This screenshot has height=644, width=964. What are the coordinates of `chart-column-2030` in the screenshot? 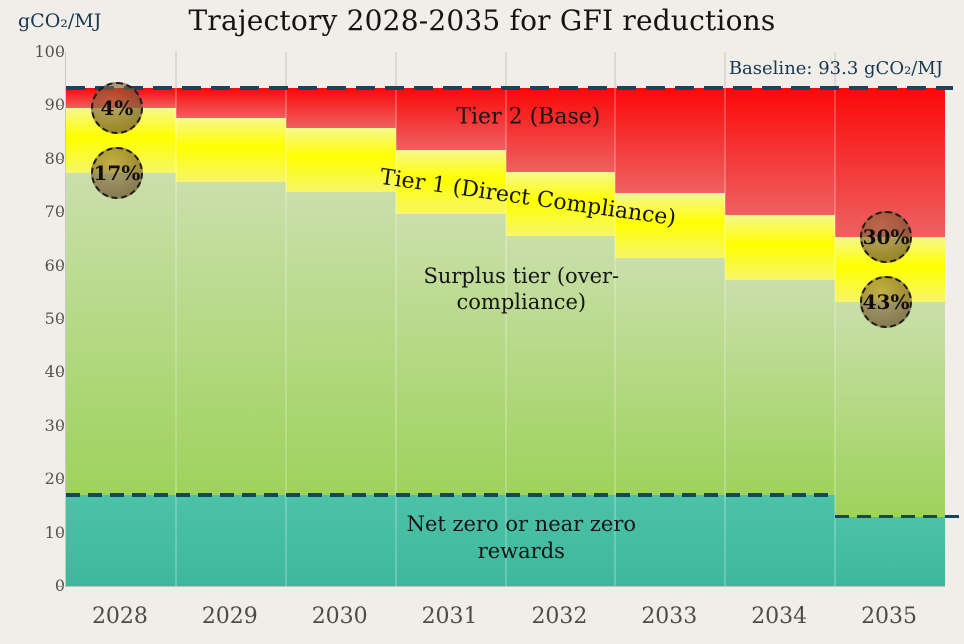 It's located at (340, 319).